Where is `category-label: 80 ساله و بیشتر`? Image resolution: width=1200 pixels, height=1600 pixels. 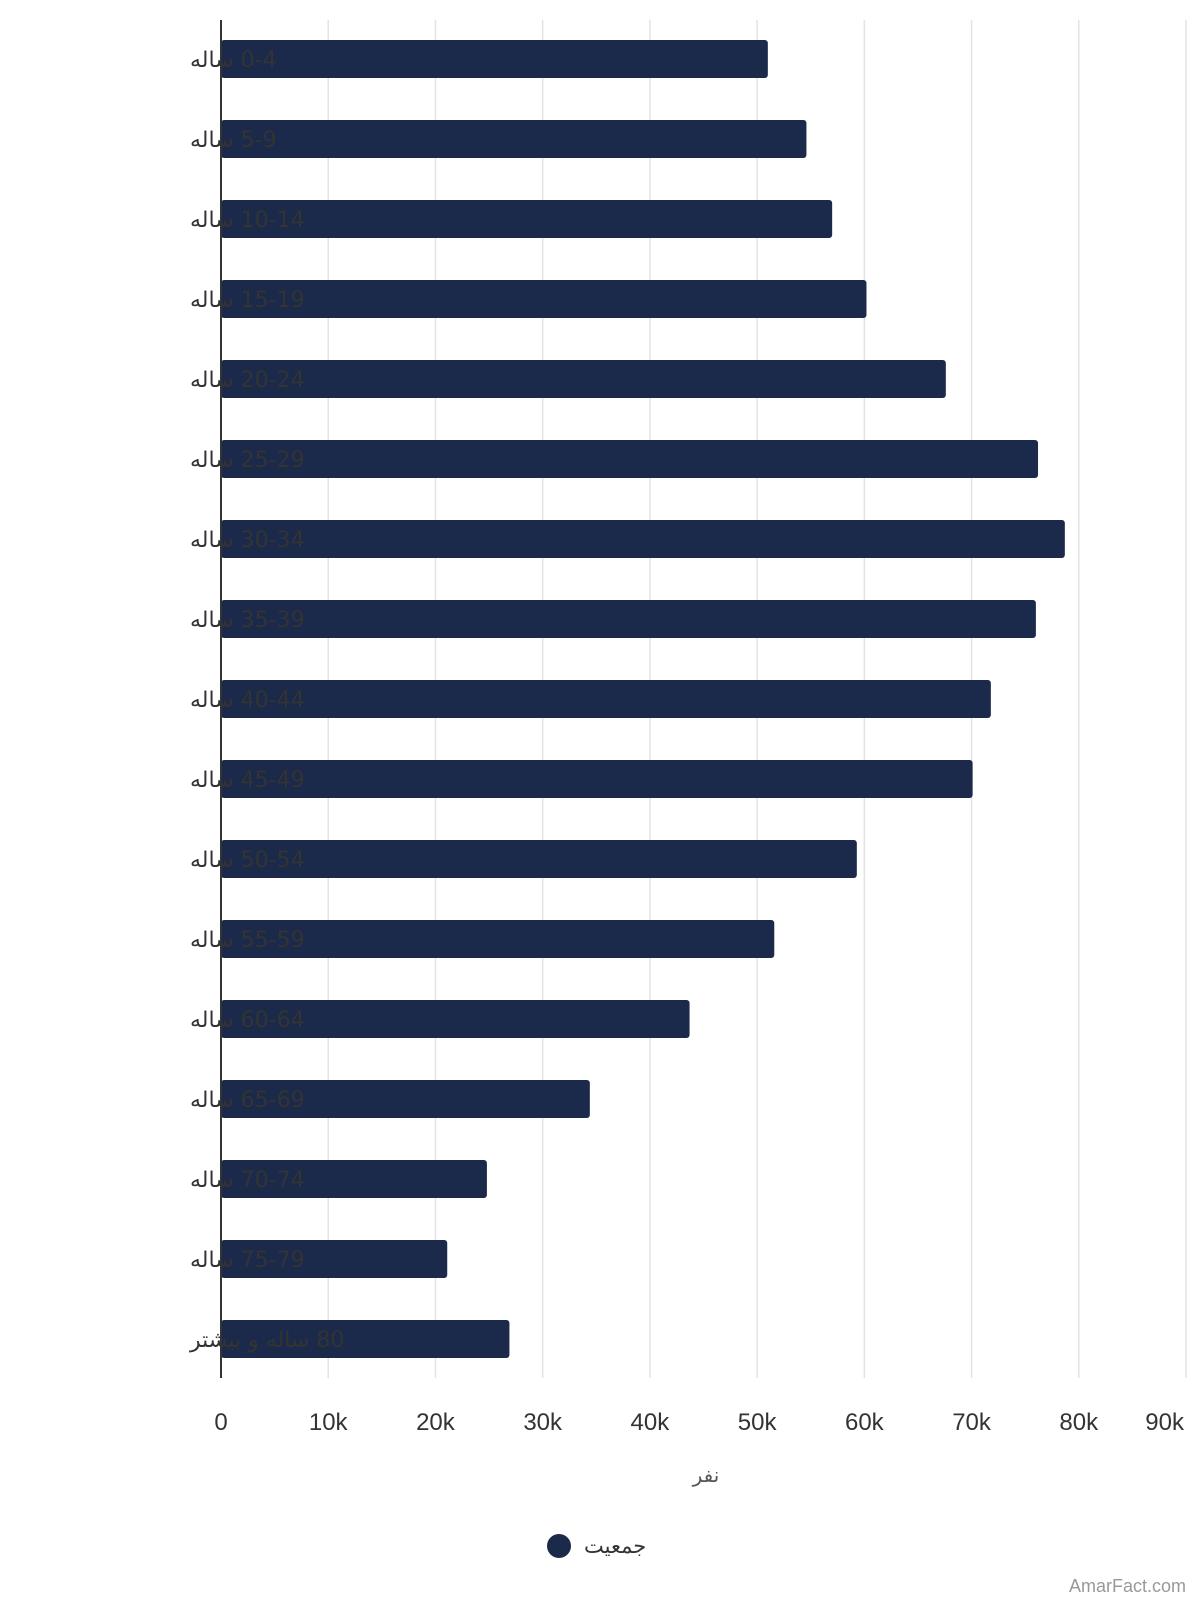
category-label: 80 ساله و بیشتر is located at coordinates (266, 1340).